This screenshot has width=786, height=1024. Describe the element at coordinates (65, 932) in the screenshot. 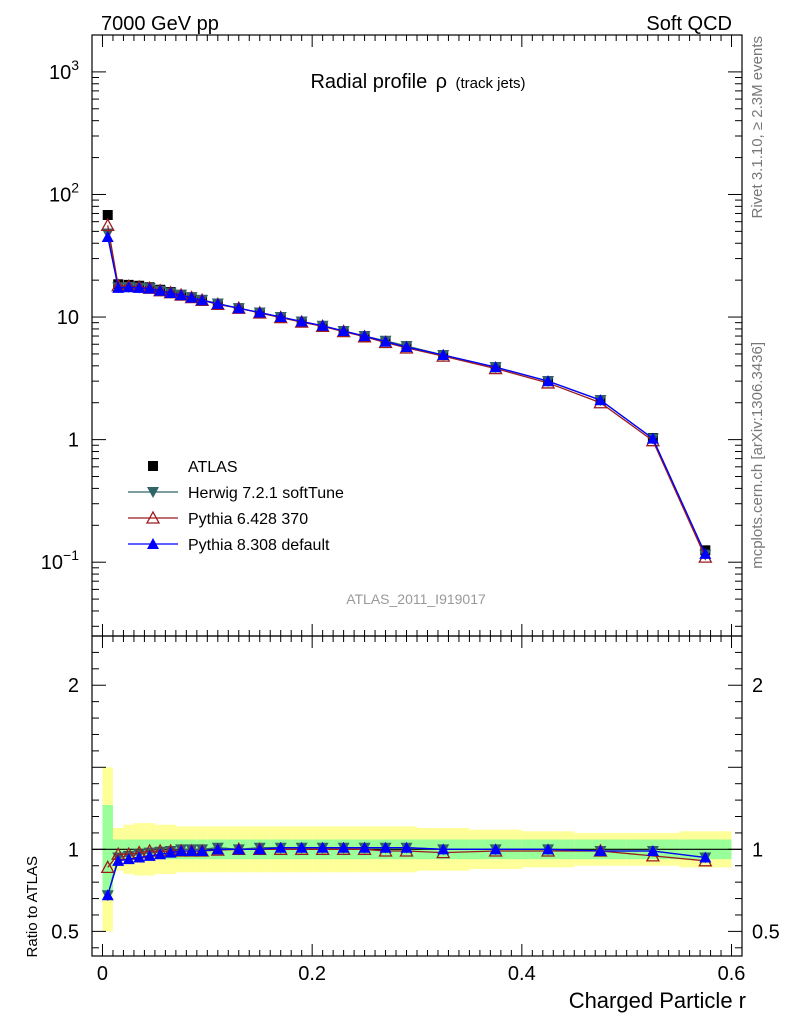

I see `ratio-tick-label: 0.5` at that location.